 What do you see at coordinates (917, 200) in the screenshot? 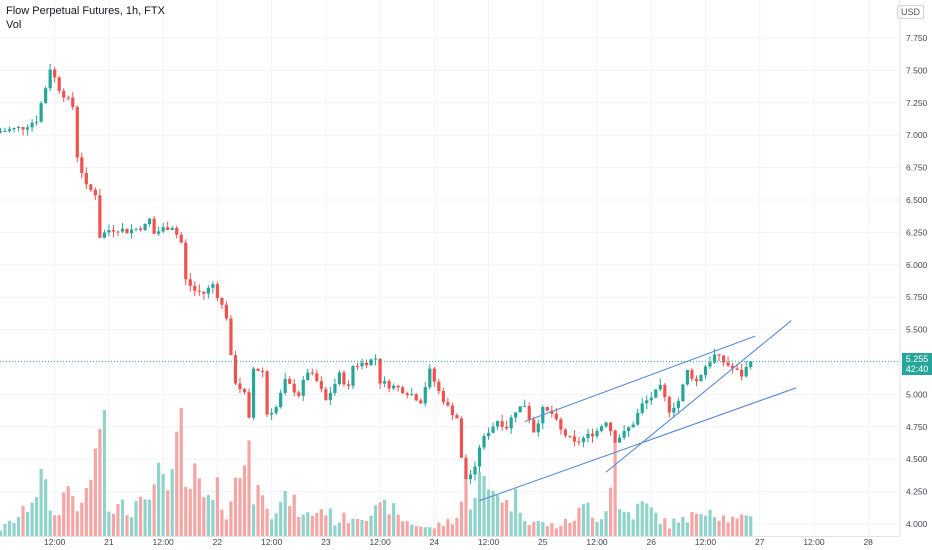
I see `price-tick-label: 6.500` at bounding box center [917, 200].